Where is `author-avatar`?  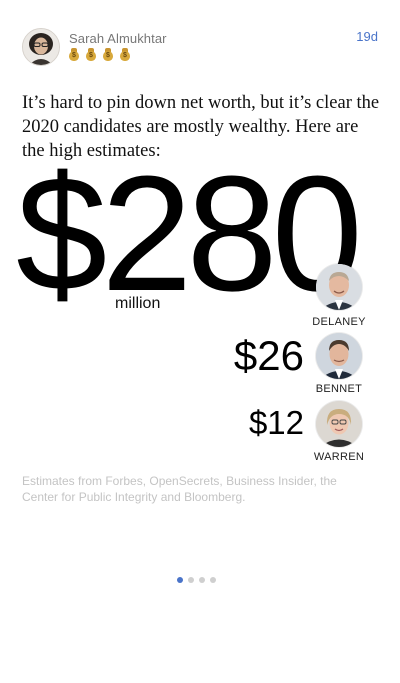 author-avatar is located at coordinates (41, 47).